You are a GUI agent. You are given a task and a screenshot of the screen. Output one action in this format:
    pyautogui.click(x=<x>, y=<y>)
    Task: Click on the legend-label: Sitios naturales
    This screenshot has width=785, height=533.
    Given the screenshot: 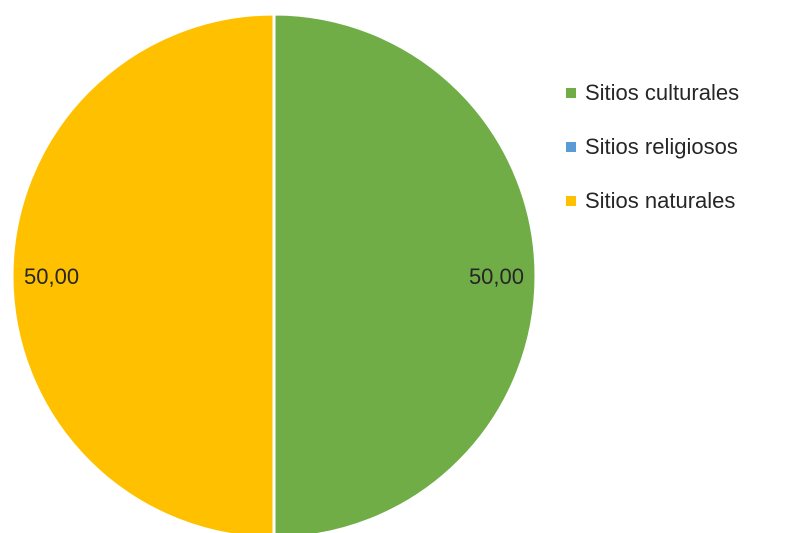 What is the action you would take?
    pyautogui.click(x=660, y=200)
    